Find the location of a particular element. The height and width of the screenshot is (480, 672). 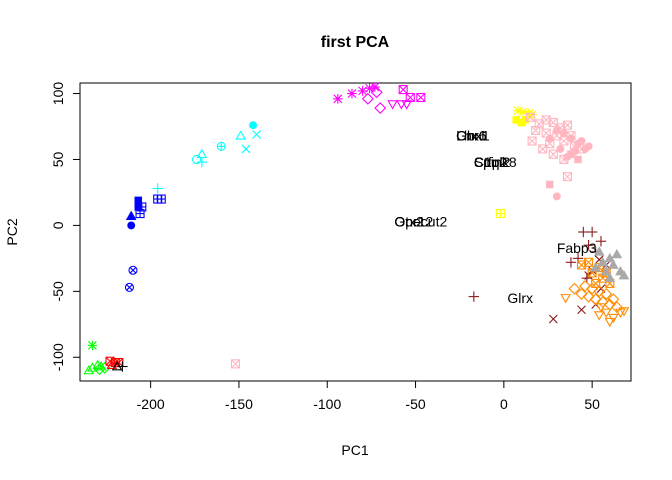

gene-label: Cnr1 is located at coordinates (471, 136).